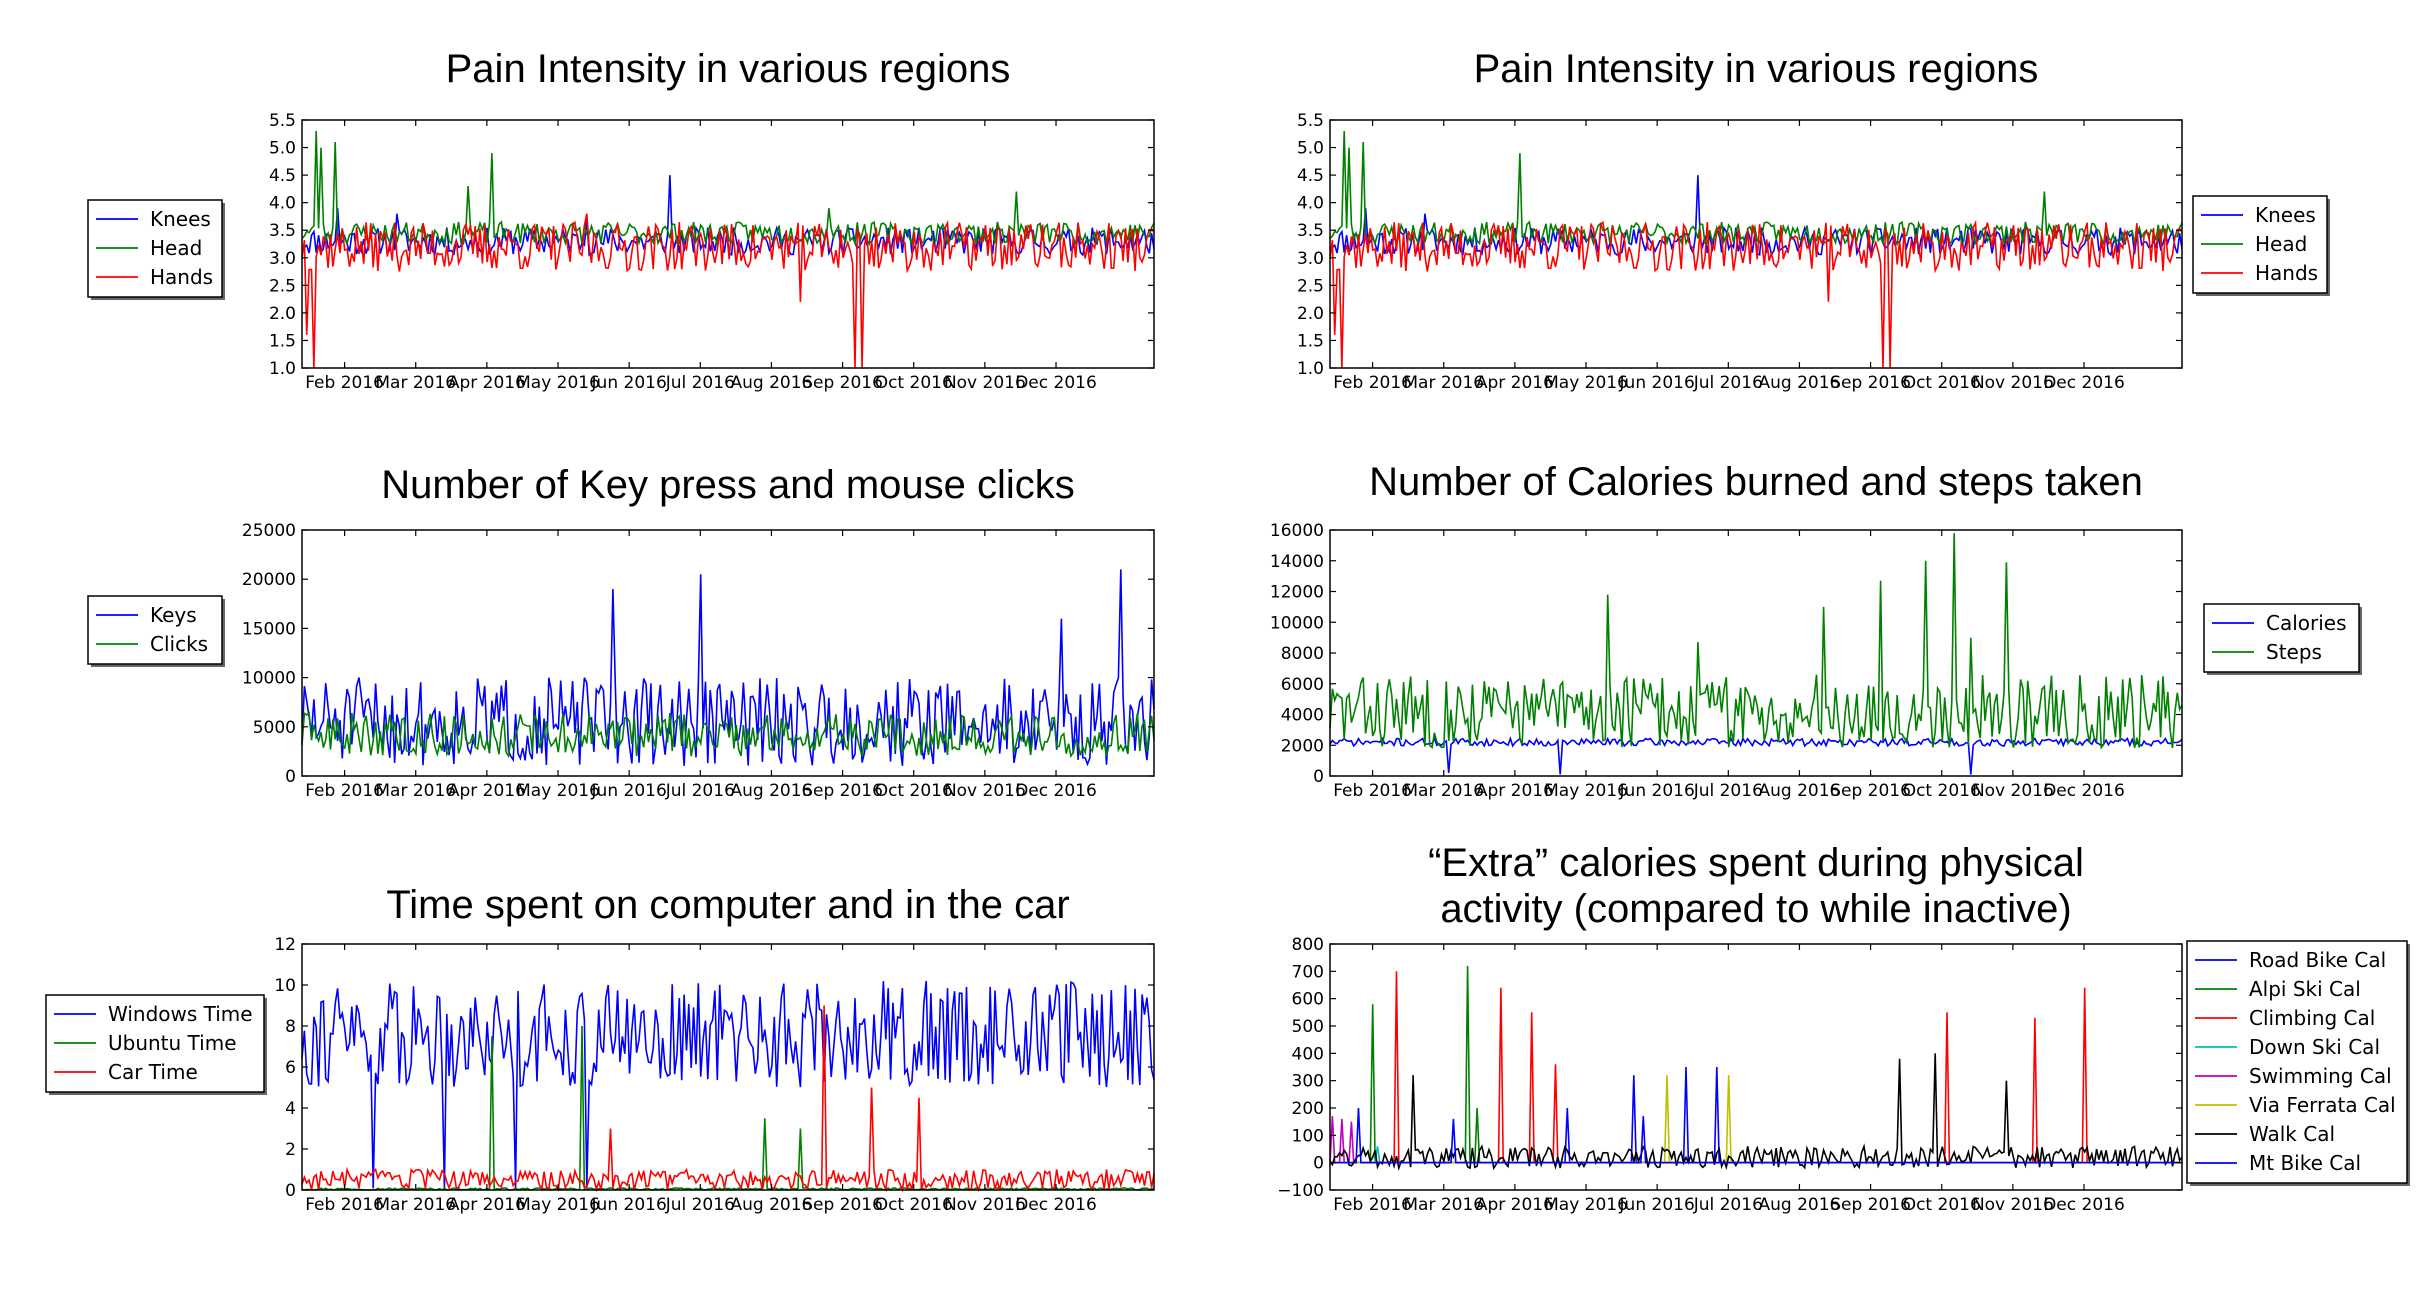  What do you see at coordinates (269, 531) in the screenshot?
I see `y-tick-label: 25000` at bounding box center [269, 531].